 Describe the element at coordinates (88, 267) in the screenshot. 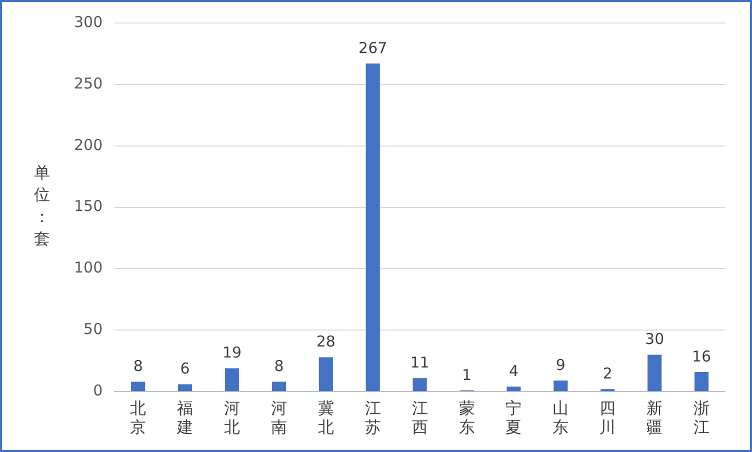

I see `y-tick-label: 100` at that location.